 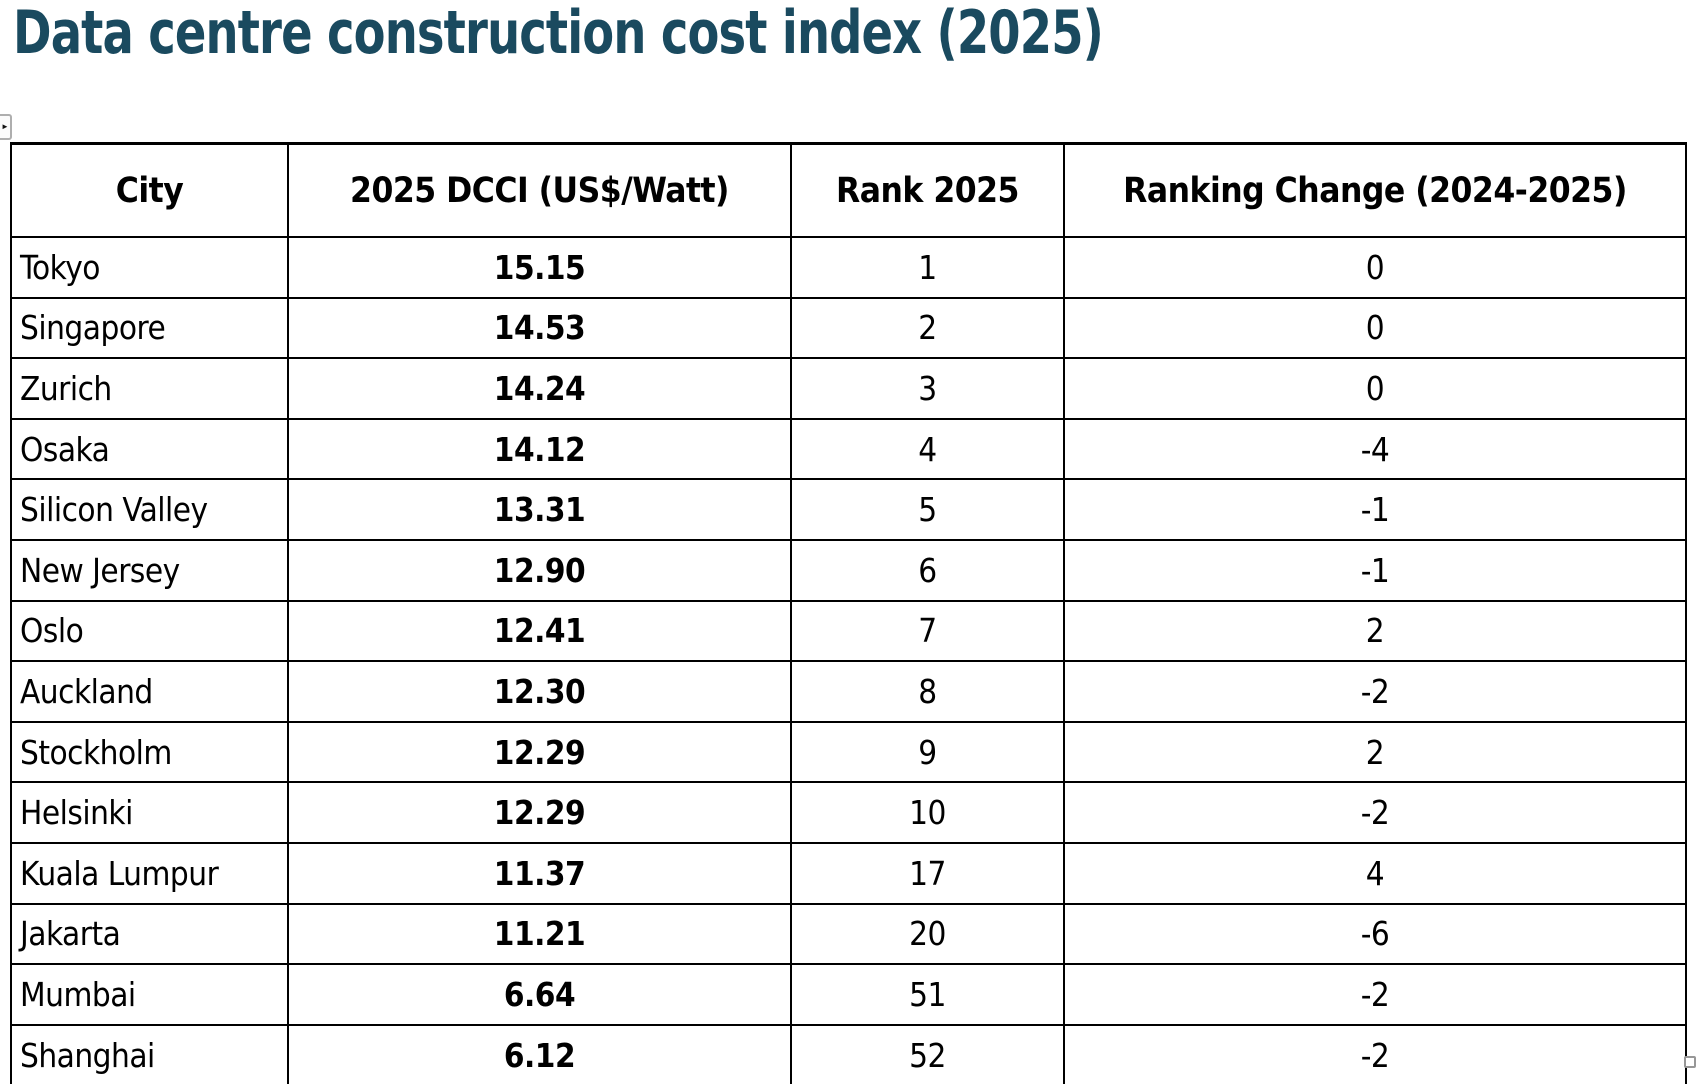 What do you see at coordinates (539, 631) in the screenshot?
I see `cell-dcci: 12.41` at bounding box center [539, 631].